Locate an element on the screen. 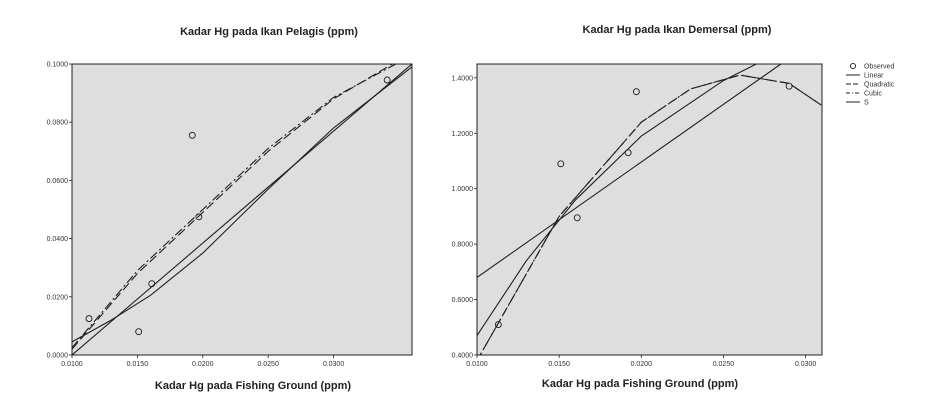 Image resolution: width=933 pixels, height=413 pixels. legend-label: Cubic is located at coordinates (873, 94).